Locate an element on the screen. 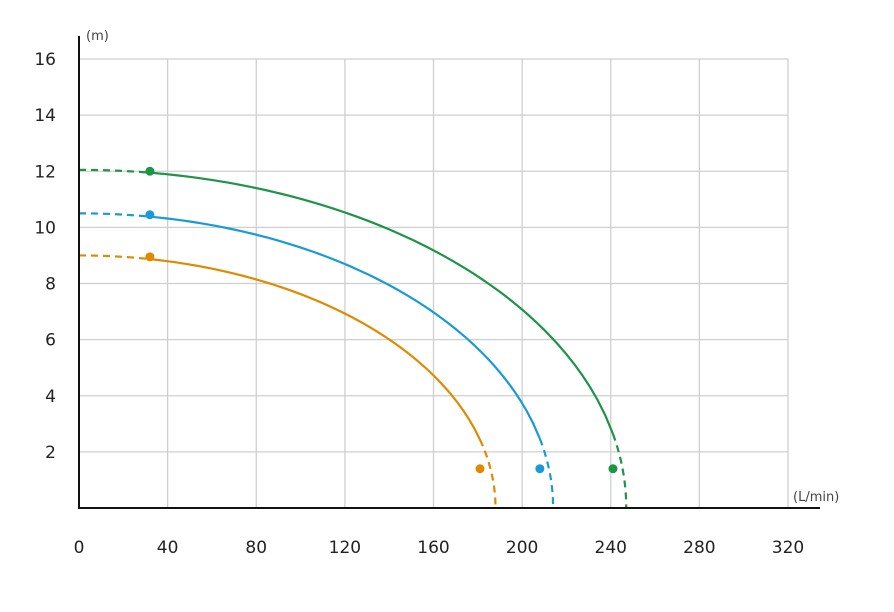 Image resolution: width=894 pixels, height=612 pixels. x-tick-label: 160 is located at coordinates (433, 548).